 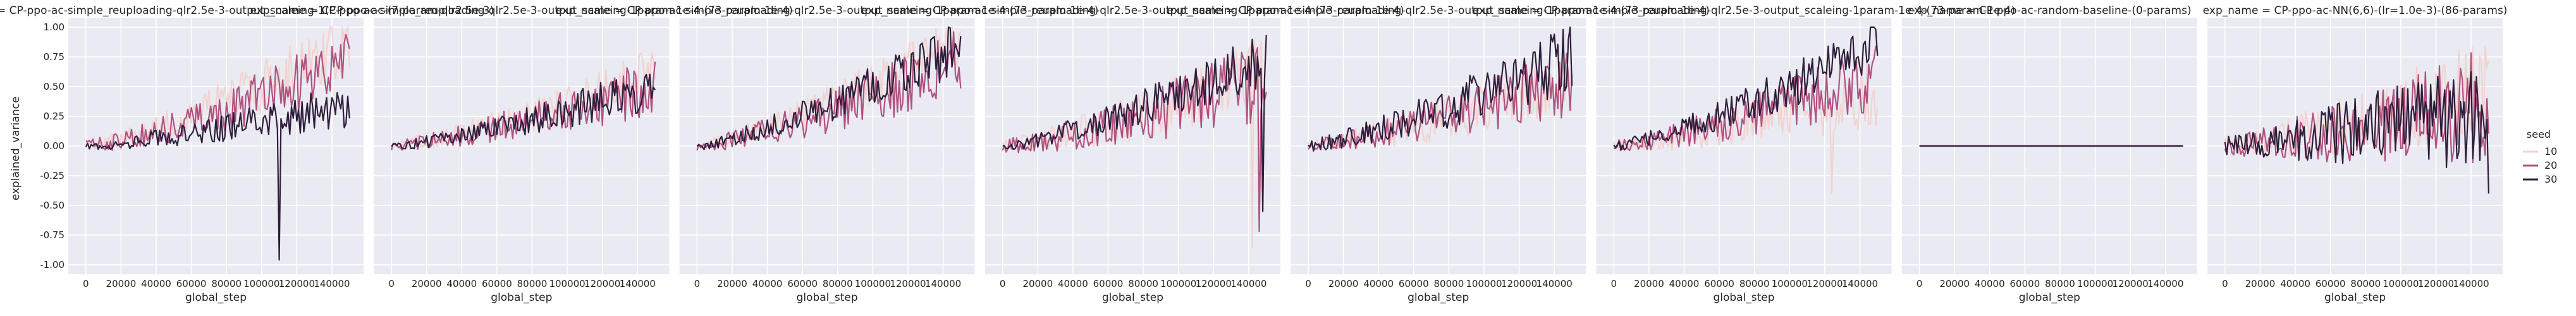 I want to click on legend: seed 10 20 30, so click(x=2540, y=156).